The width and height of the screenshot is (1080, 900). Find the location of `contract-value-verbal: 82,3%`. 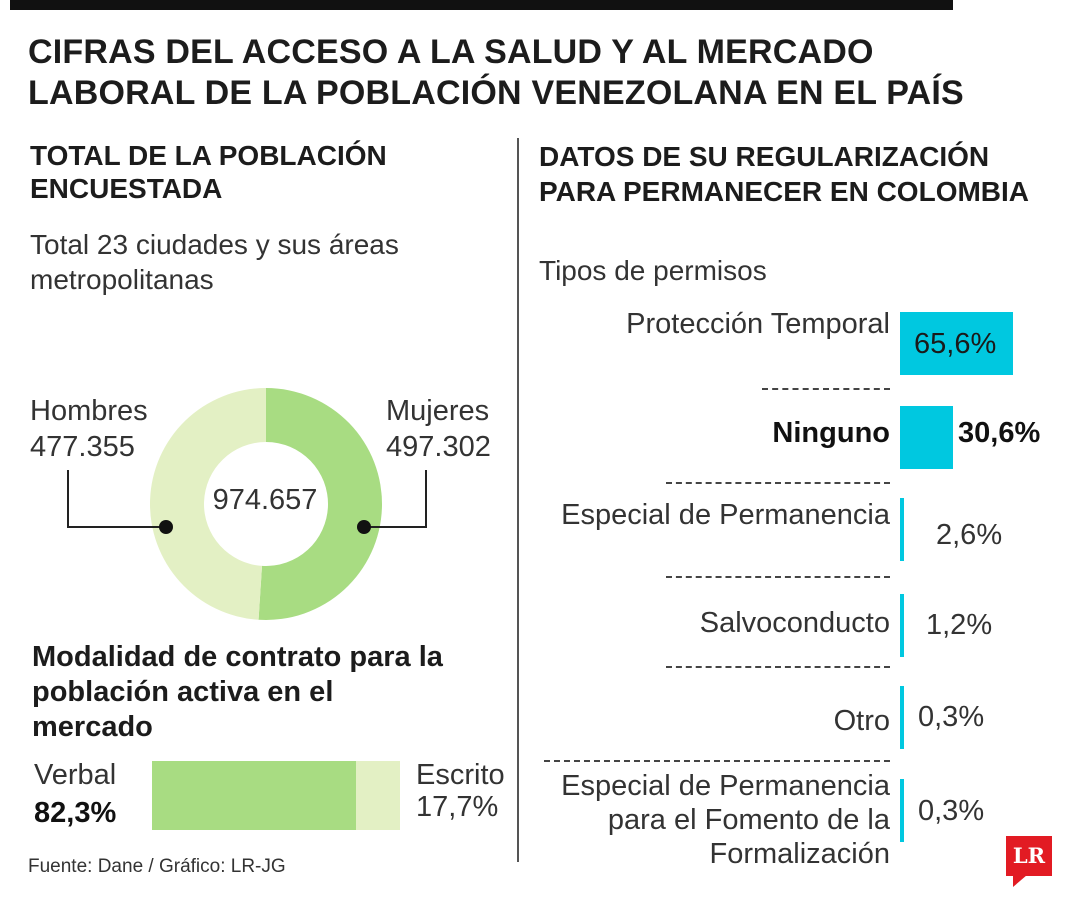

contract-value-verbal: 82,3% is located at coordinates (75, 813).